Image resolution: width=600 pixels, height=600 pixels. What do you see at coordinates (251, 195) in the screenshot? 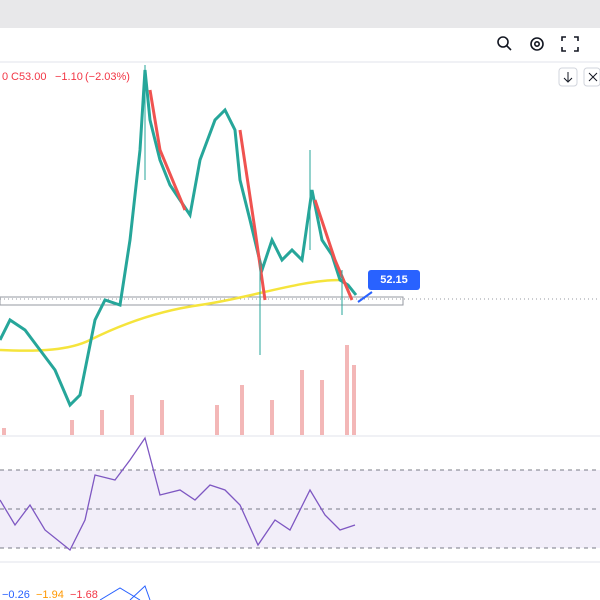
I see `price-candles-down` at bounding box center [251, 195].